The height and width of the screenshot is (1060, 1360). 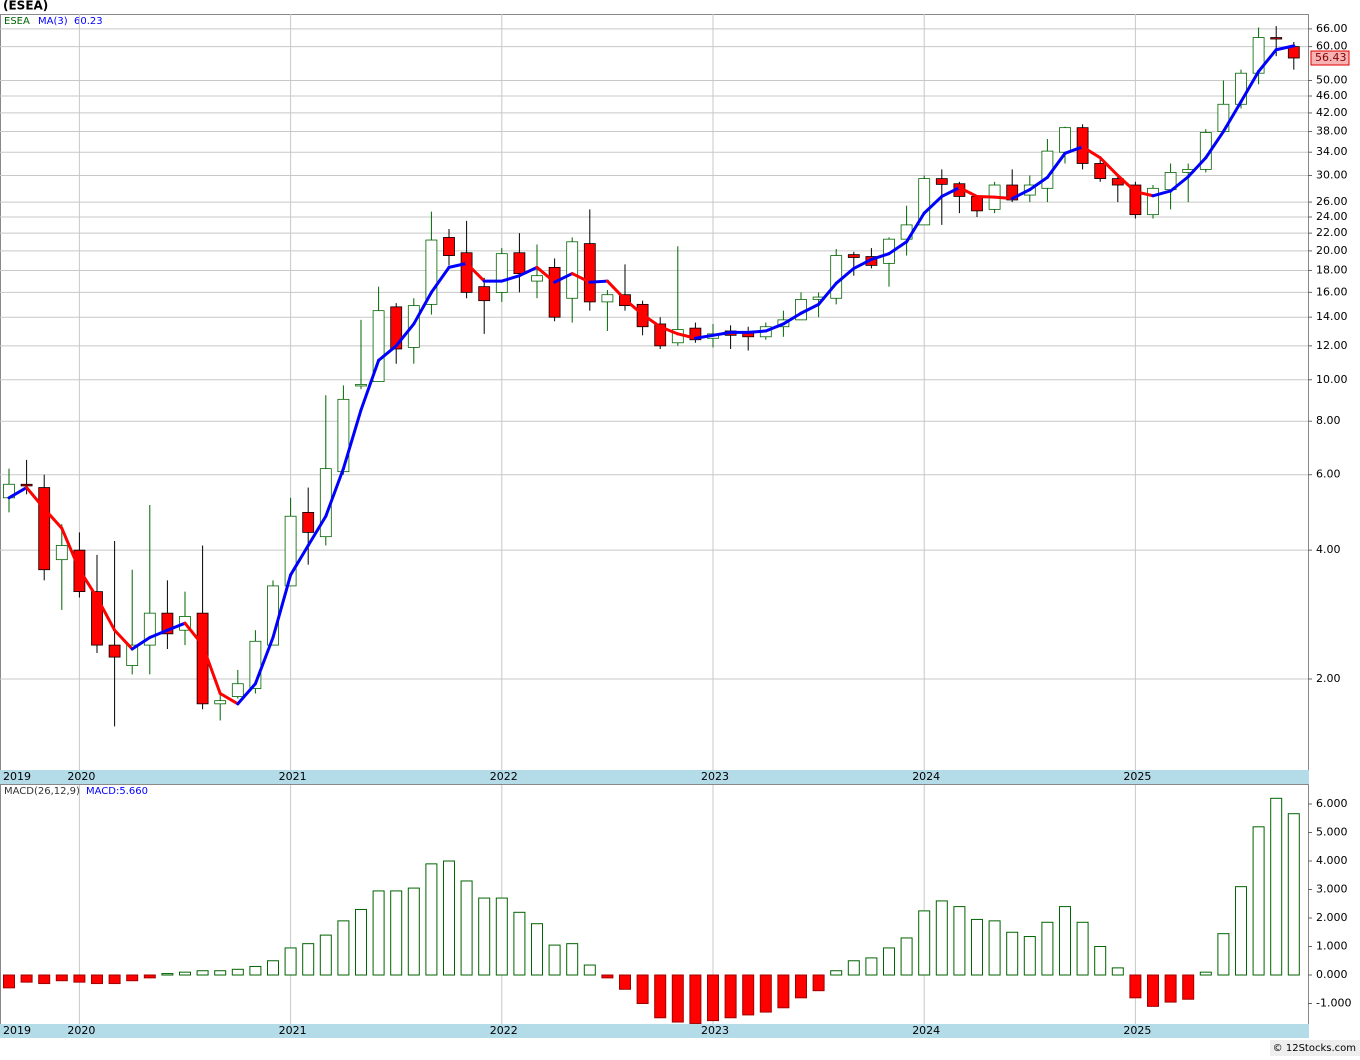 What do you see at coordinates (1328, 474) in the screenshot?
I see `y-tick-label: 6.00` at bounding box center [1328, 474].